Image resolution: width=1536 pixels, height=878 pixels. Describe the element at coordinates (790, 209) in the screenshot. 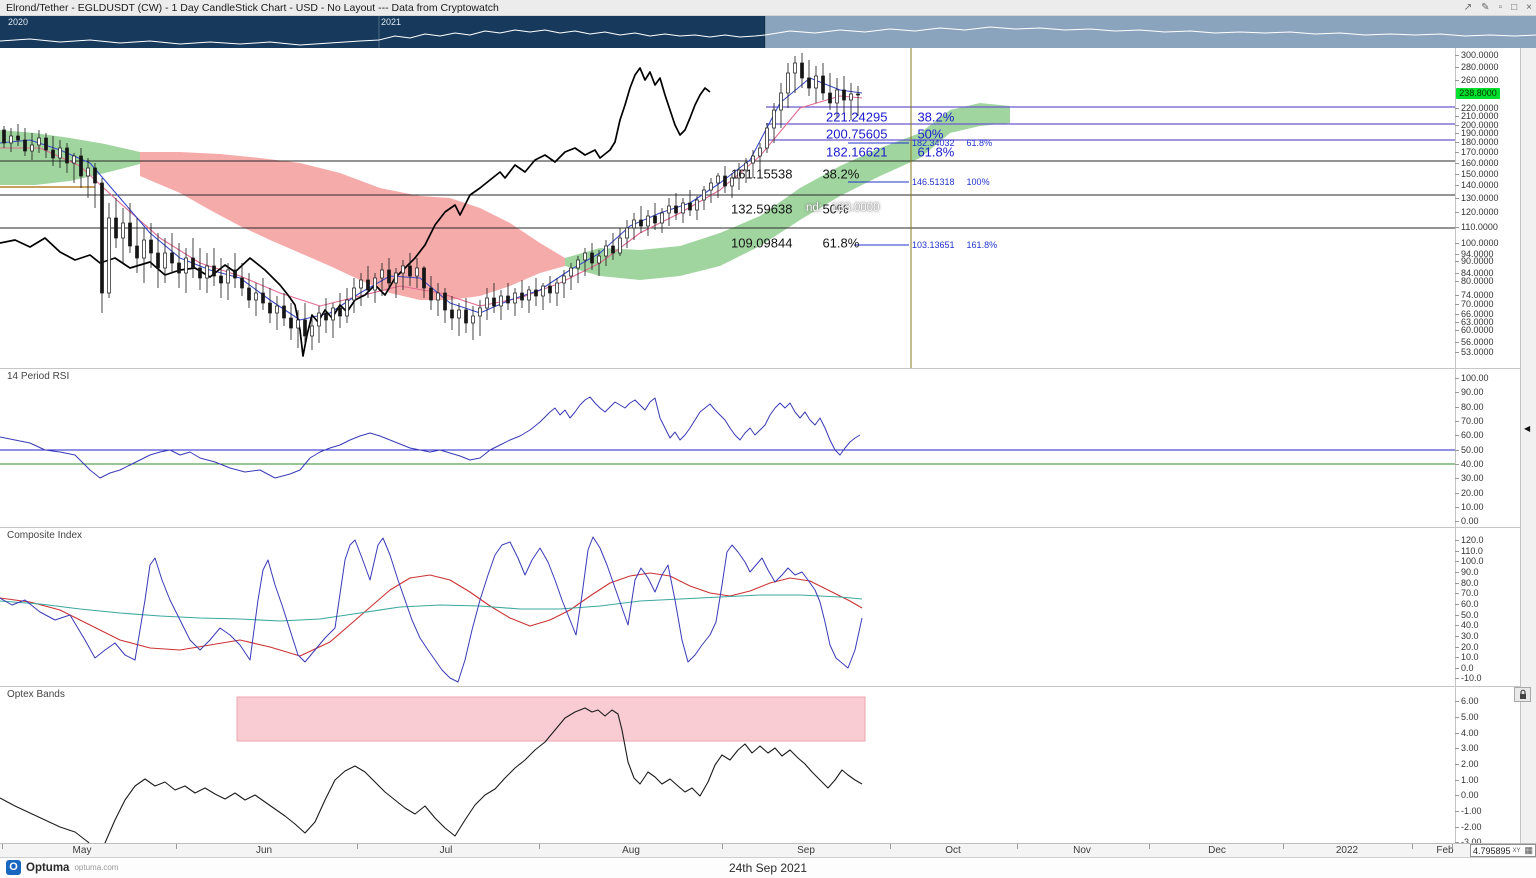

I see `fib-level-label: 132.59638 50%` at that location.